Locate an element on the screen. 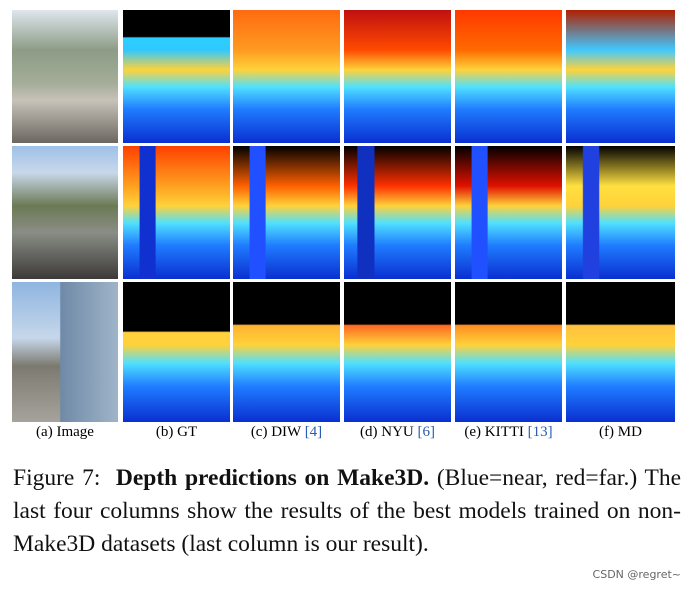 The width and height of the screenshot is (693, 592). column-label: (c) DIW [4] is located at coordinates (286, 432).